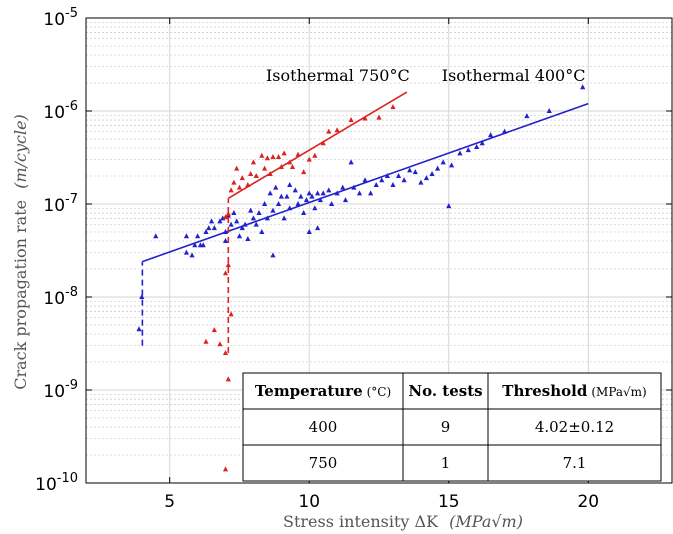 Image resolution: width=673 pixels, height=534 pixels. What do you see at coordinates (574, 427) in the screenshot?
I see `table-cell: 4.02±0.12` at bounding box center [574, 427].